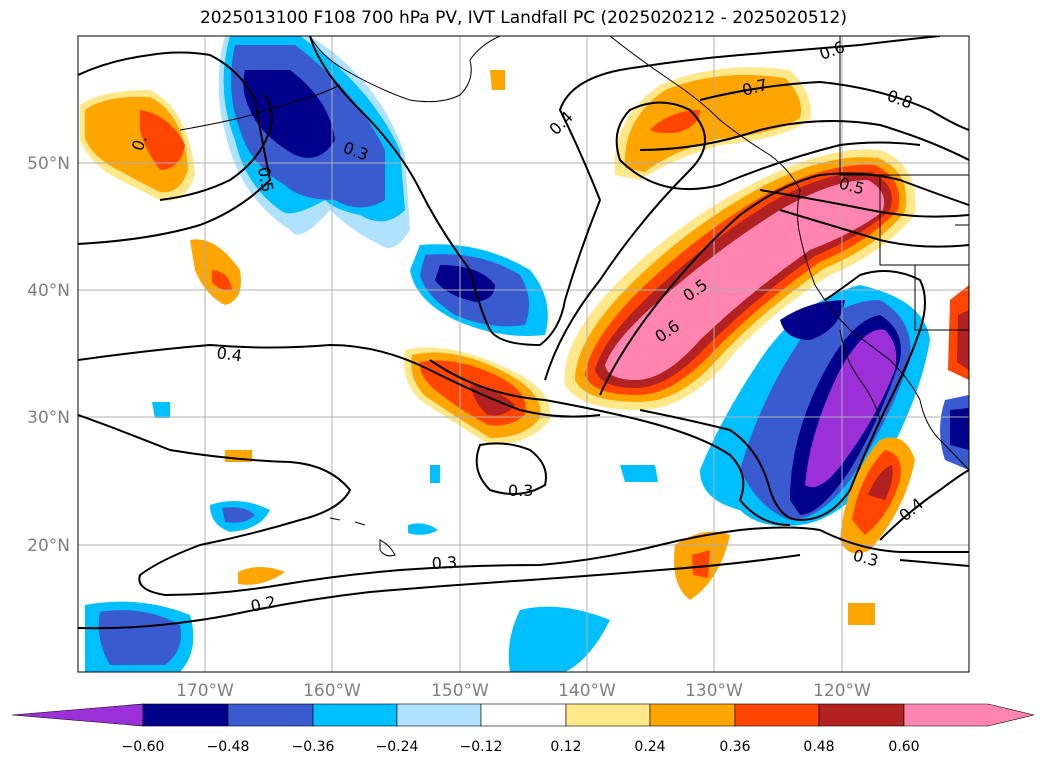  I want to click on pos-anomaly-southeast-1-core, so click(701, 564).